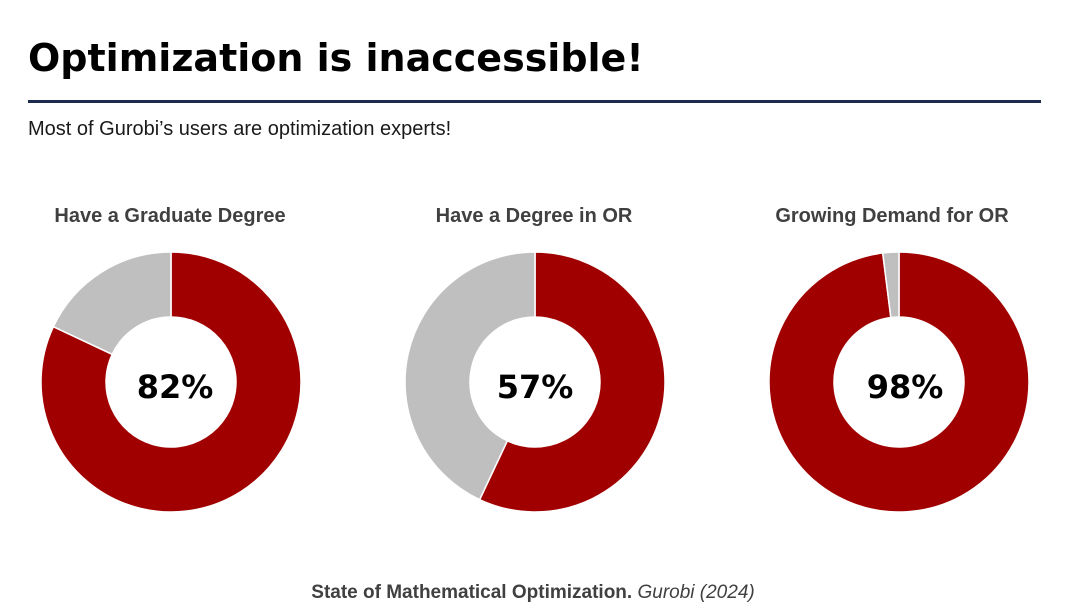  What do you see at coordinates (535, 387) in the screenshot?
I see `center-percent-label: 57%` at bounding box center [535, 387].